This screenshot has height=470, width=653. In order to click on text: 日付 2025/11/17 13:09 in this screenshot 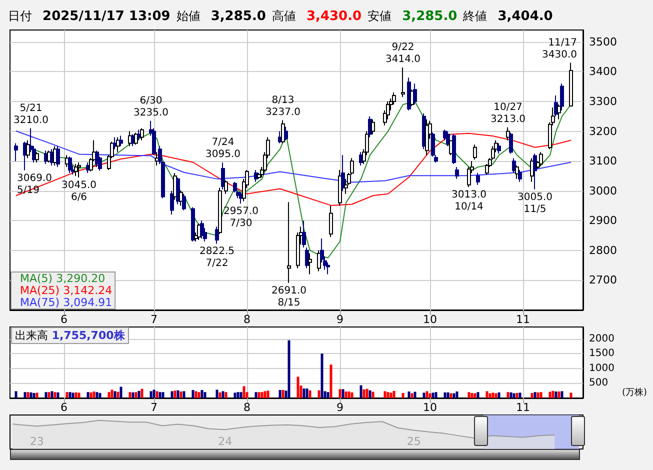, I will do `click(89, 16)`.